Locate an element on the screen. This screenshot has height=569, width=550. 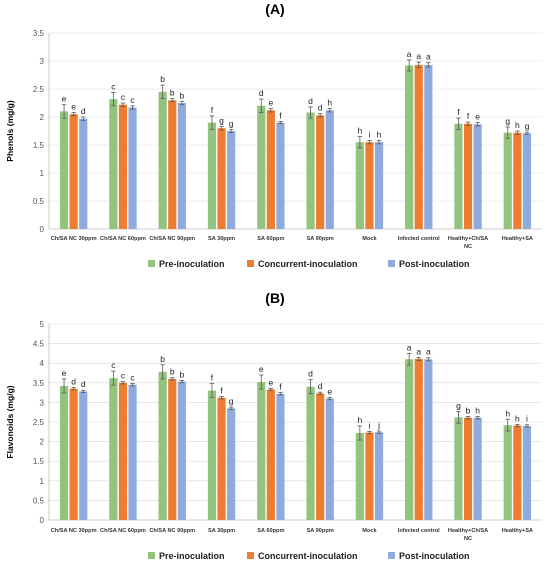
y-tick-label: 1.5 is located at coordinates (39, 145).